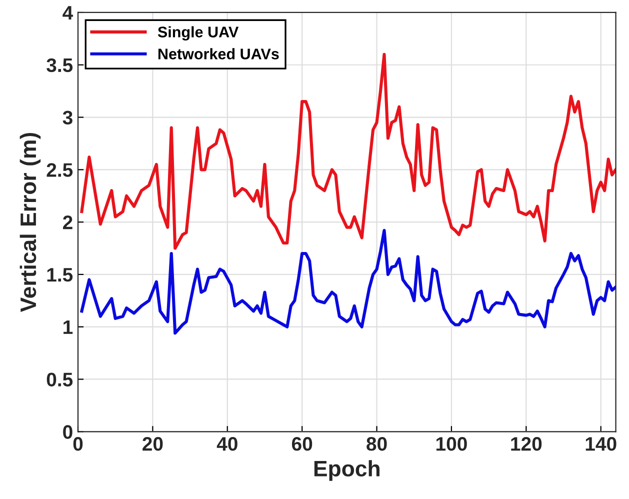 This screenshot has width=629, height=499. Describe the element at coordinates (30, 222) in the screenshot. I see `y-axis-title: Vertical Error (m)` at that location.